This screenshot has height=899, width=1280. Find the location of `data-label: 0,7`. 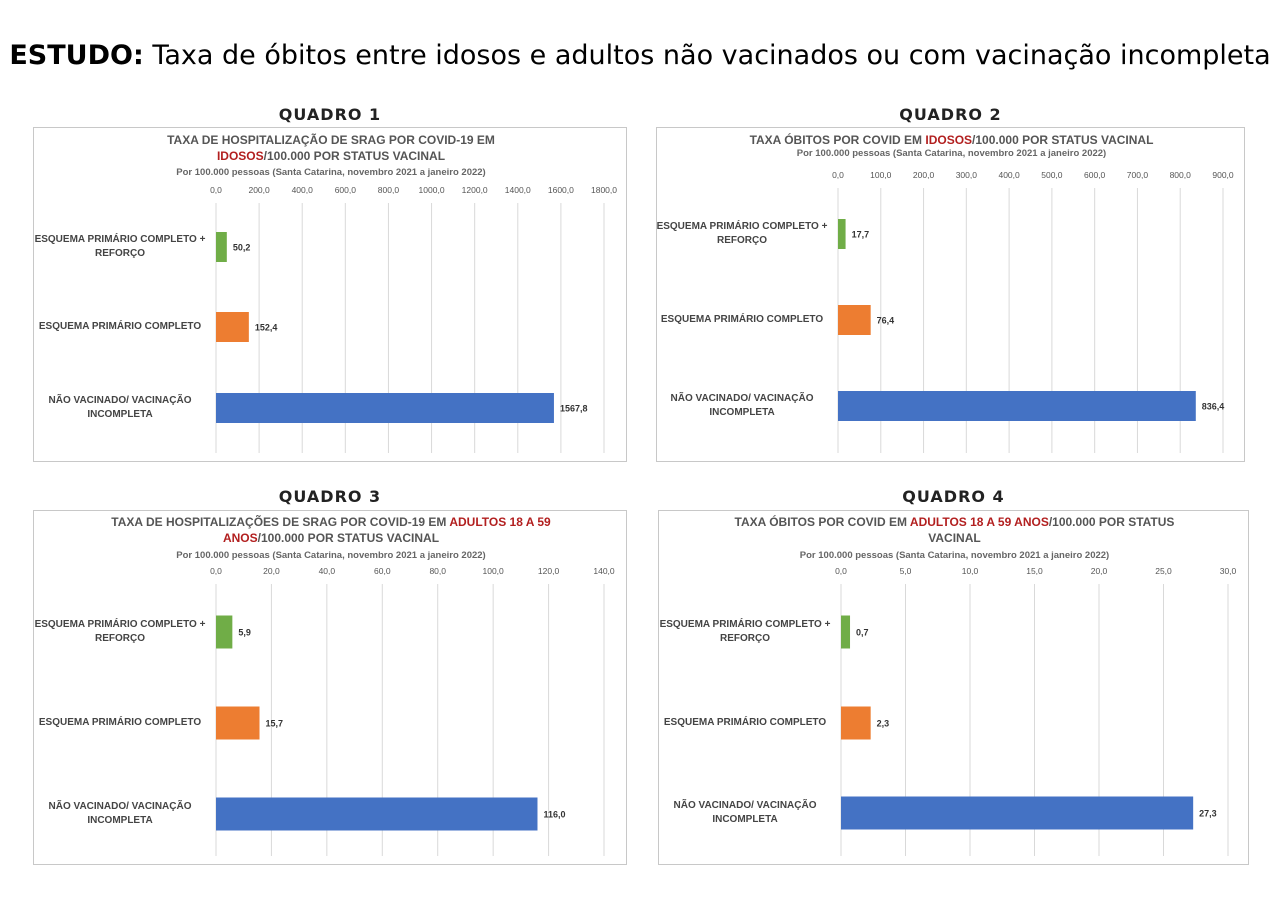

data-label: 0,7 is located at coordinates (862, 633).